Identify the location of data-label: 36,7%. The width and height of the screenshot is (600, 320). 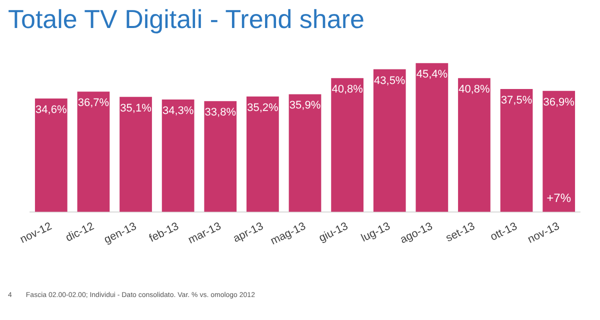
(94, 103).